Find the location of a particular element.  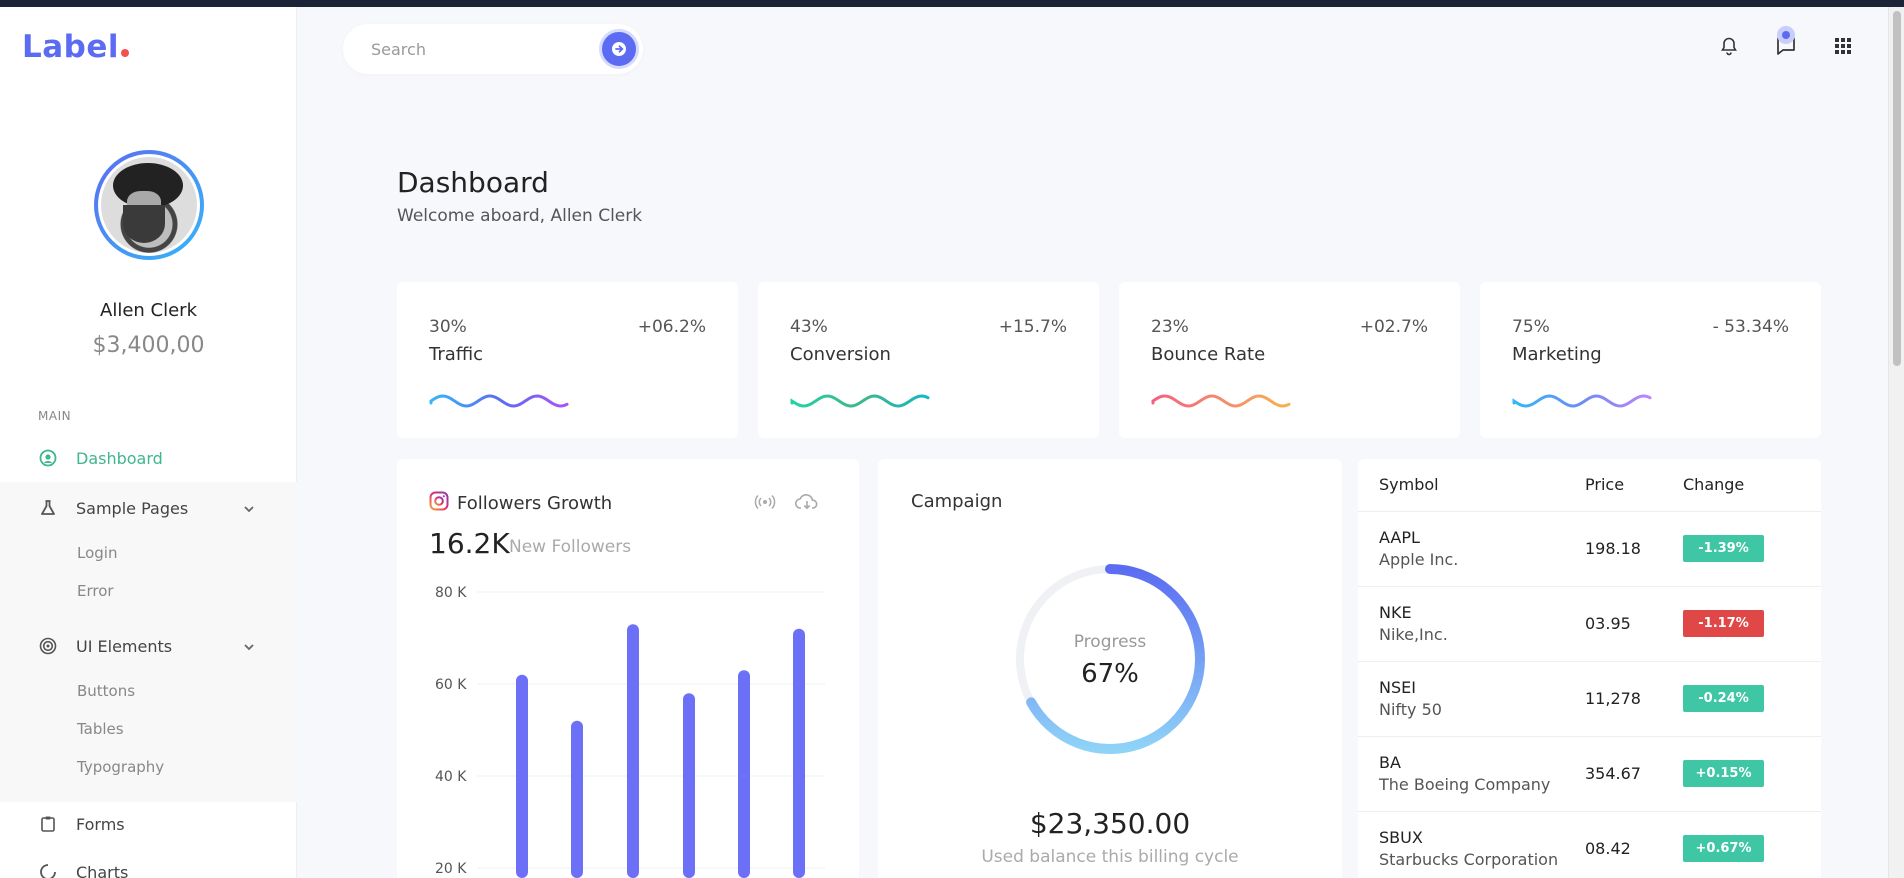

user-name: Allen Clerk is located at coordinates (148, 310).